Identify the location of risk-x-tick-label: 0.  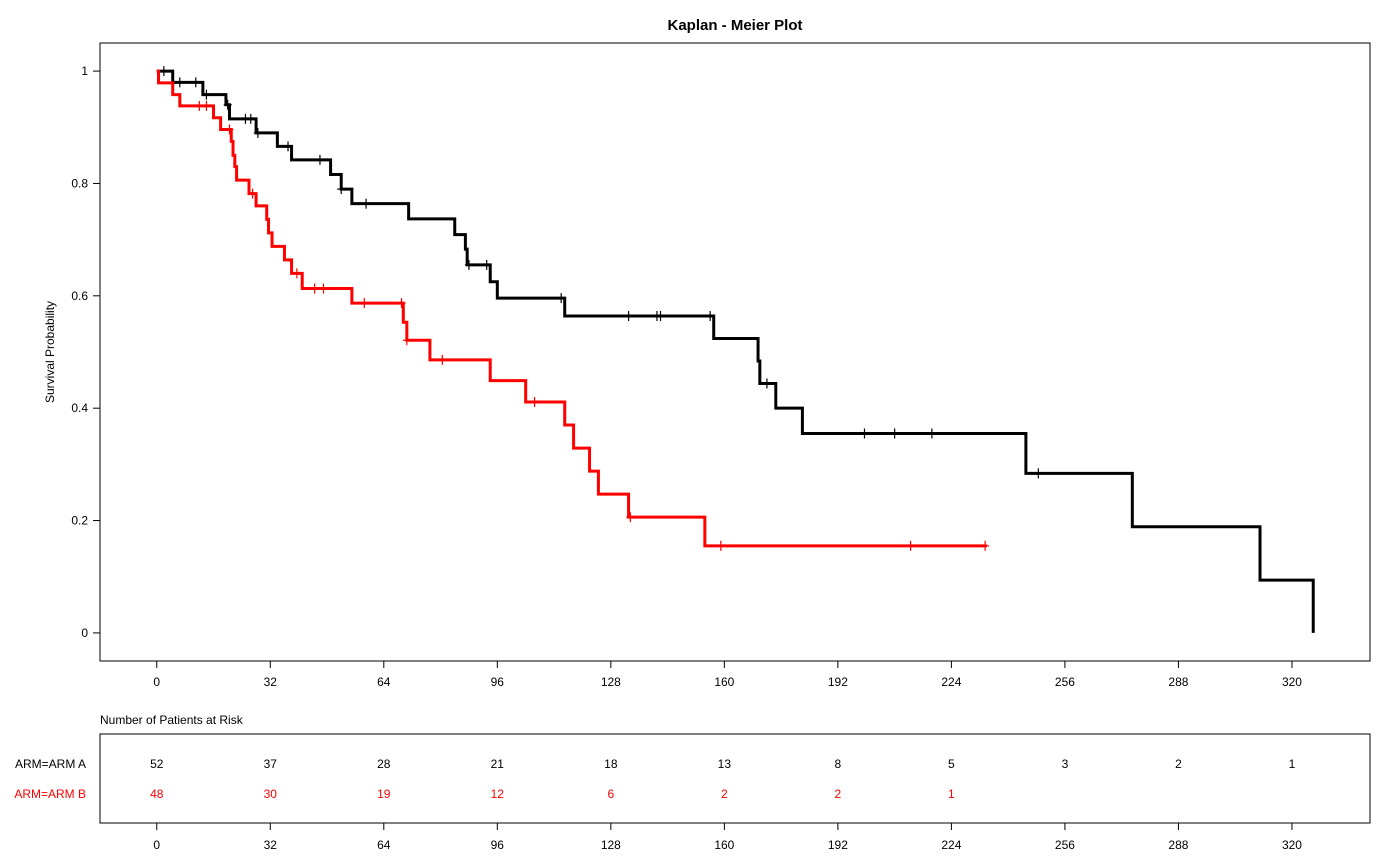
(156, 845).